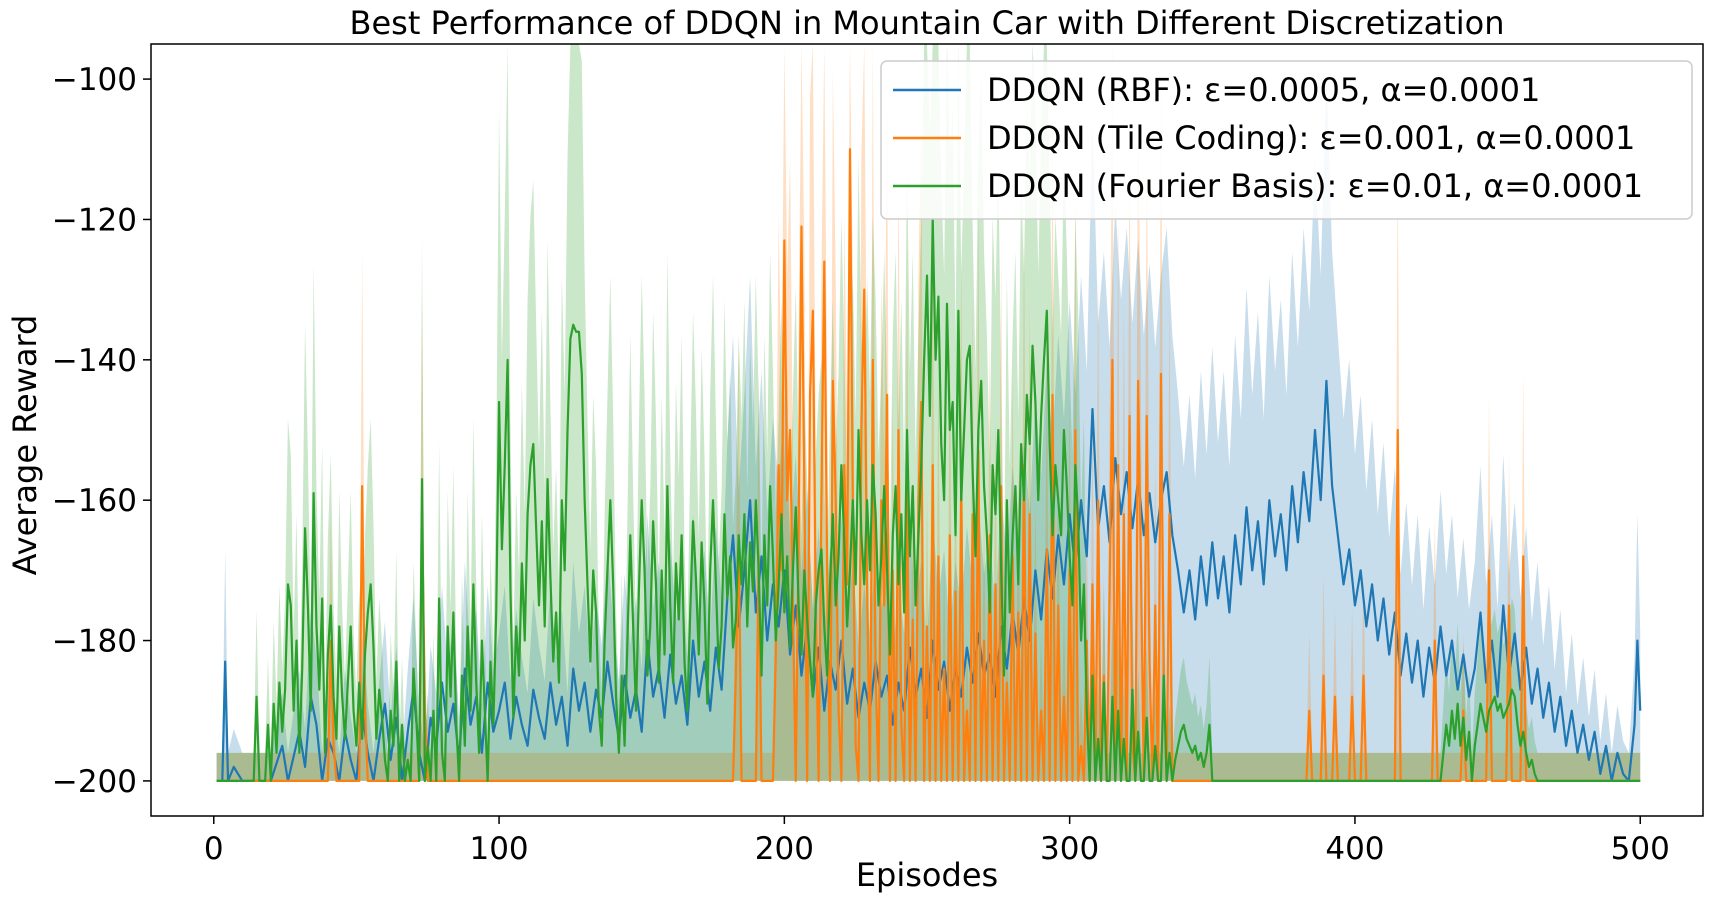 This screenshot has width=1710, height=910. What do you see at coordinates (1640, 849) in the screenshot?
I see `x-tick-label: 500` at bounding box center [1640, 849].